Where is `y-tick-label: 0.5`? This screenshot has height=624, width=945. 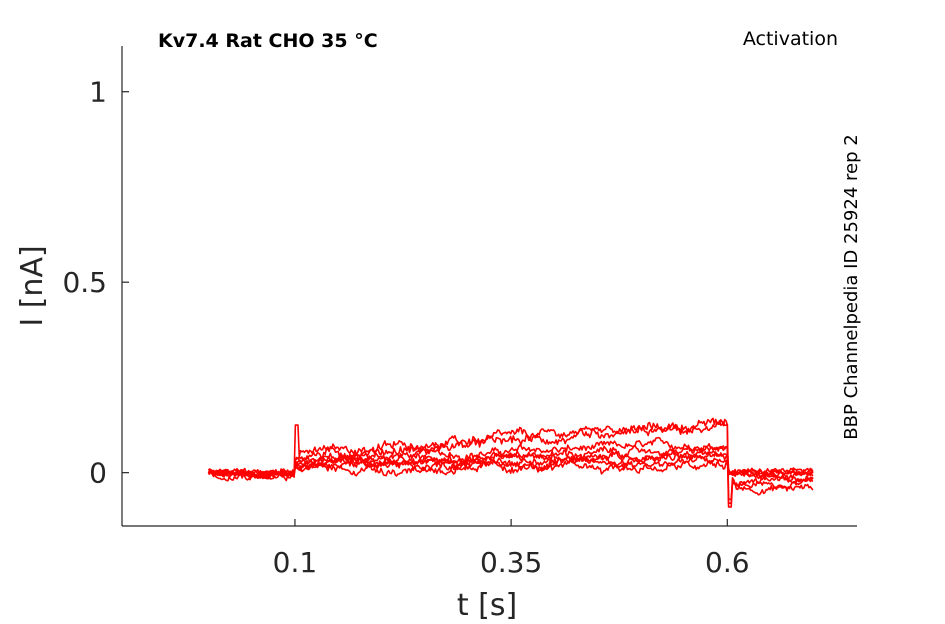 y-tick-label: 0.5 is located at coordinates (84, 282).